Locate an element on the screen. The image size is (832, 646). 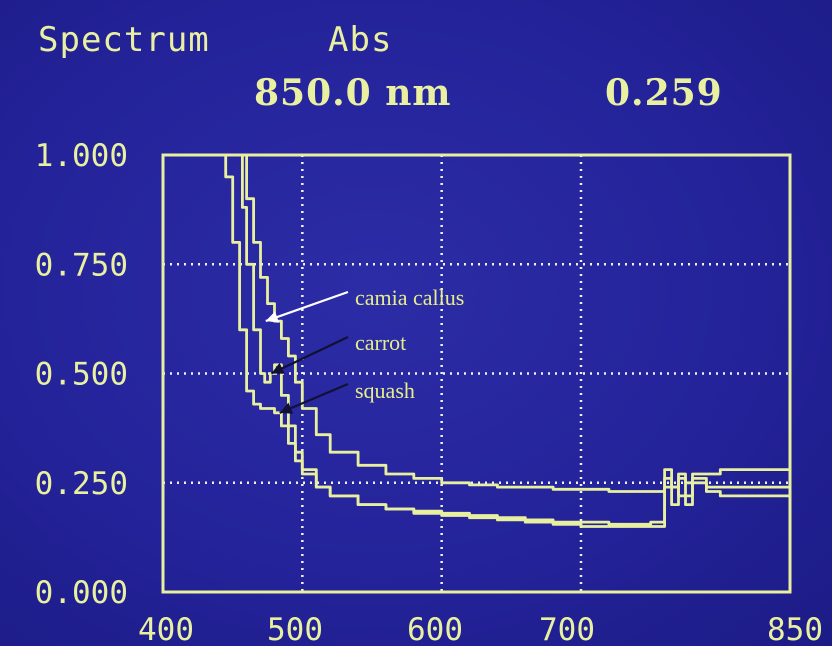
annotation-label: camia callus is located at coordinates (409, 297).